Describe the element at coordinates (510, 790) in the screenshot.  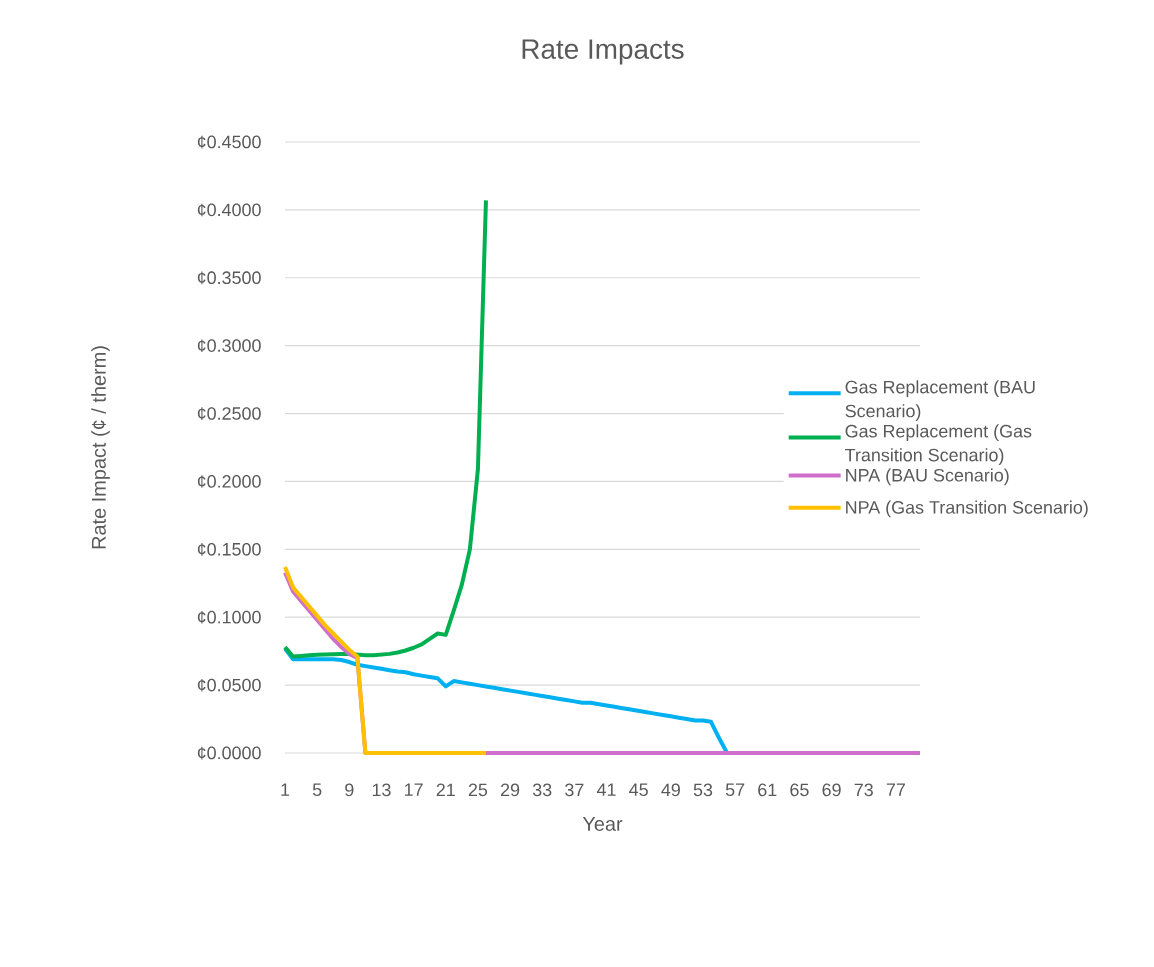
I see `x-tick-label: 29` at that location.